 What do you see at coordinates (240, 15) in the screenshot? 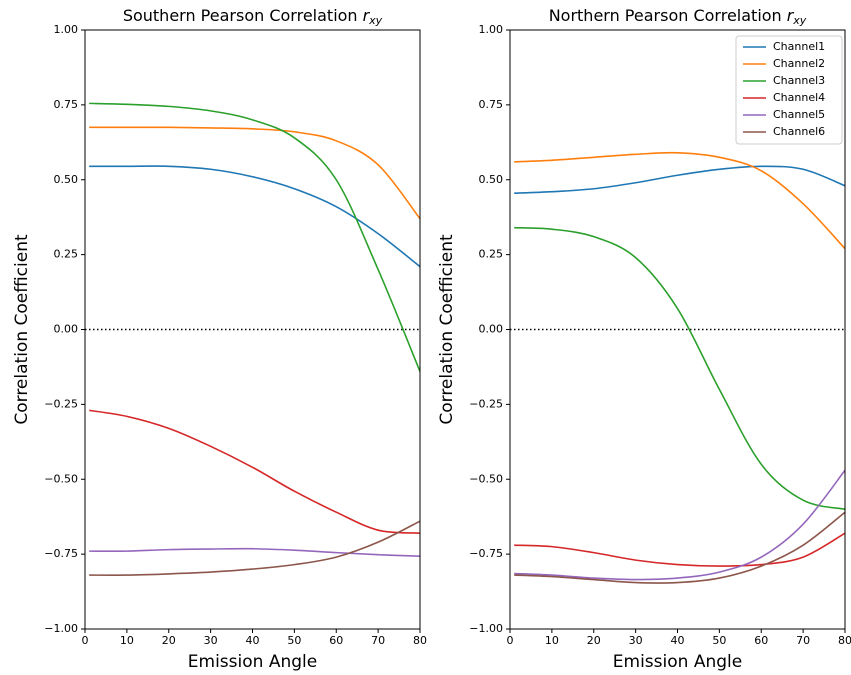
I see `title-text: Southern Pearson Correlation` at bounding box center [240, 15].